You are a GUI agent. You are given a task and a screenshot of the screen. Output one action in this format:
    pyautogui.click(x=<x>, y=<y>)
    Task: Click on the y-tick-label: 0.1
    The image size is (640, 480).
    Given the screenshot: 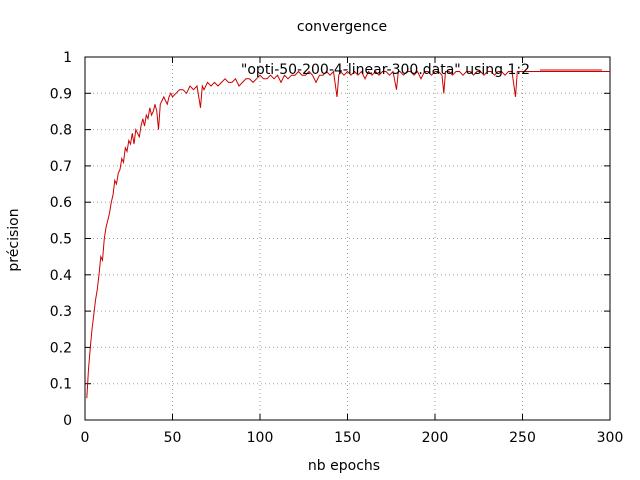 What is the action you would take?
    pyautogui.click(x=61, y=385)
    